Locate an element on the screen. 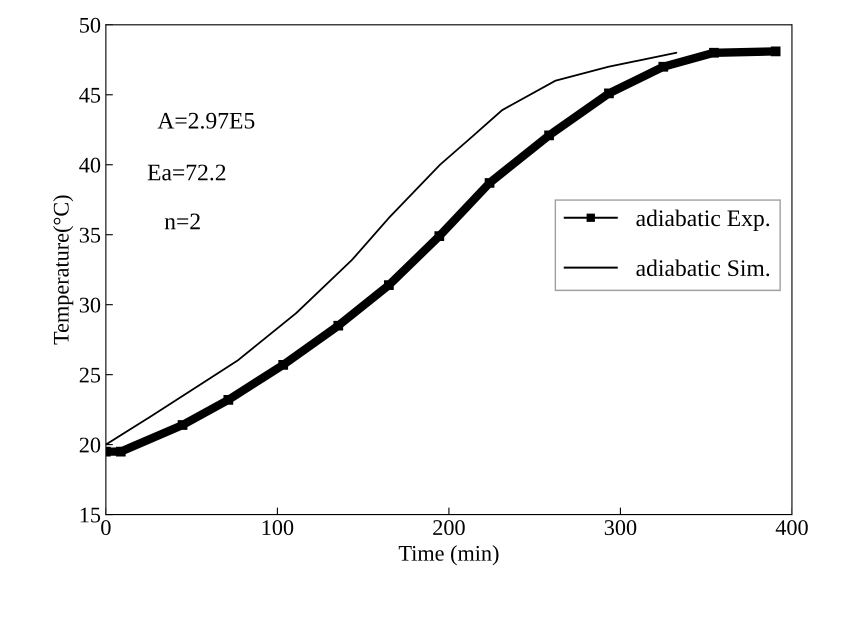 This screenshot has width=847, height=620. x-tick-label: 400 is located at coordinates (792, 528).